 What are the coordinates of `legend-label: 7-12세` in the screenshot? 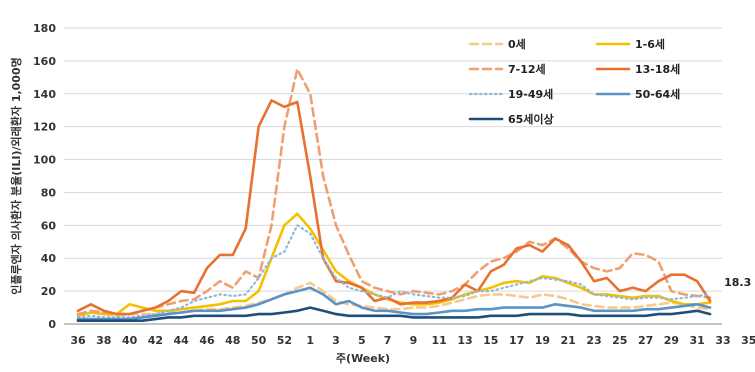 It's located at (527, 69).